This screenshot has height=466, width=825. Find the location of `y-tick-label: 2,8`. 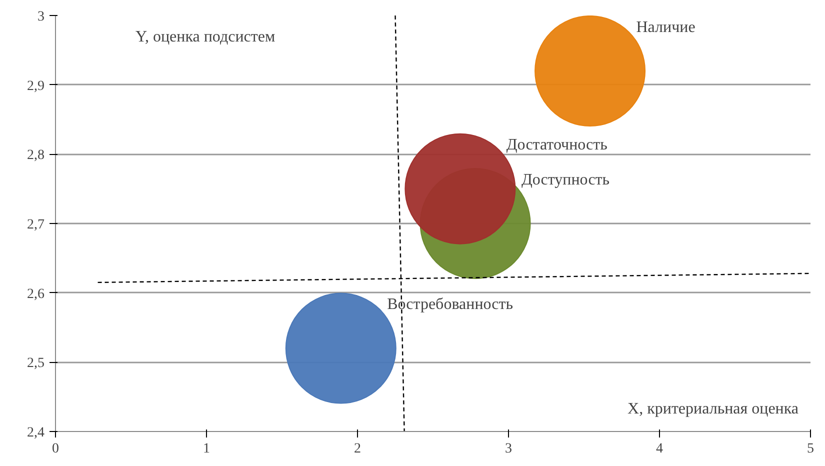

y-tick-label: 2,8 is located at coordinates (35, 156).